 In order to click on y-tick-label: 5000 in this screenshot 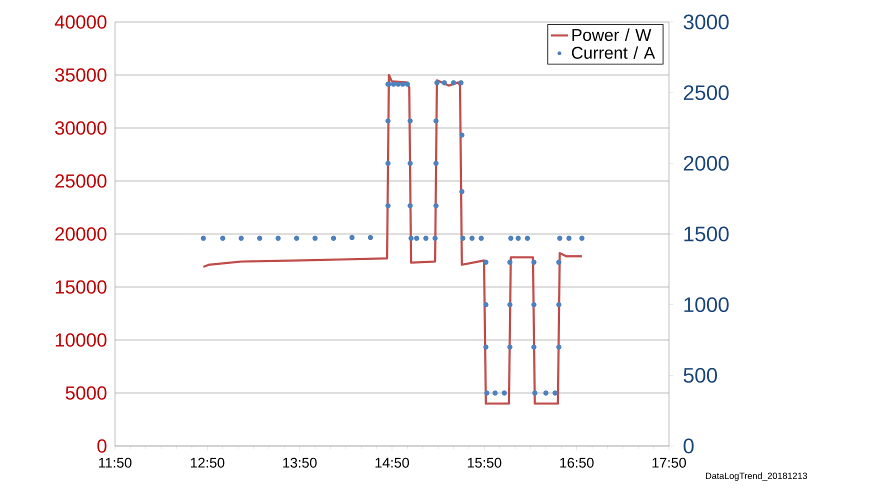, I will do `click(86, 393)`.